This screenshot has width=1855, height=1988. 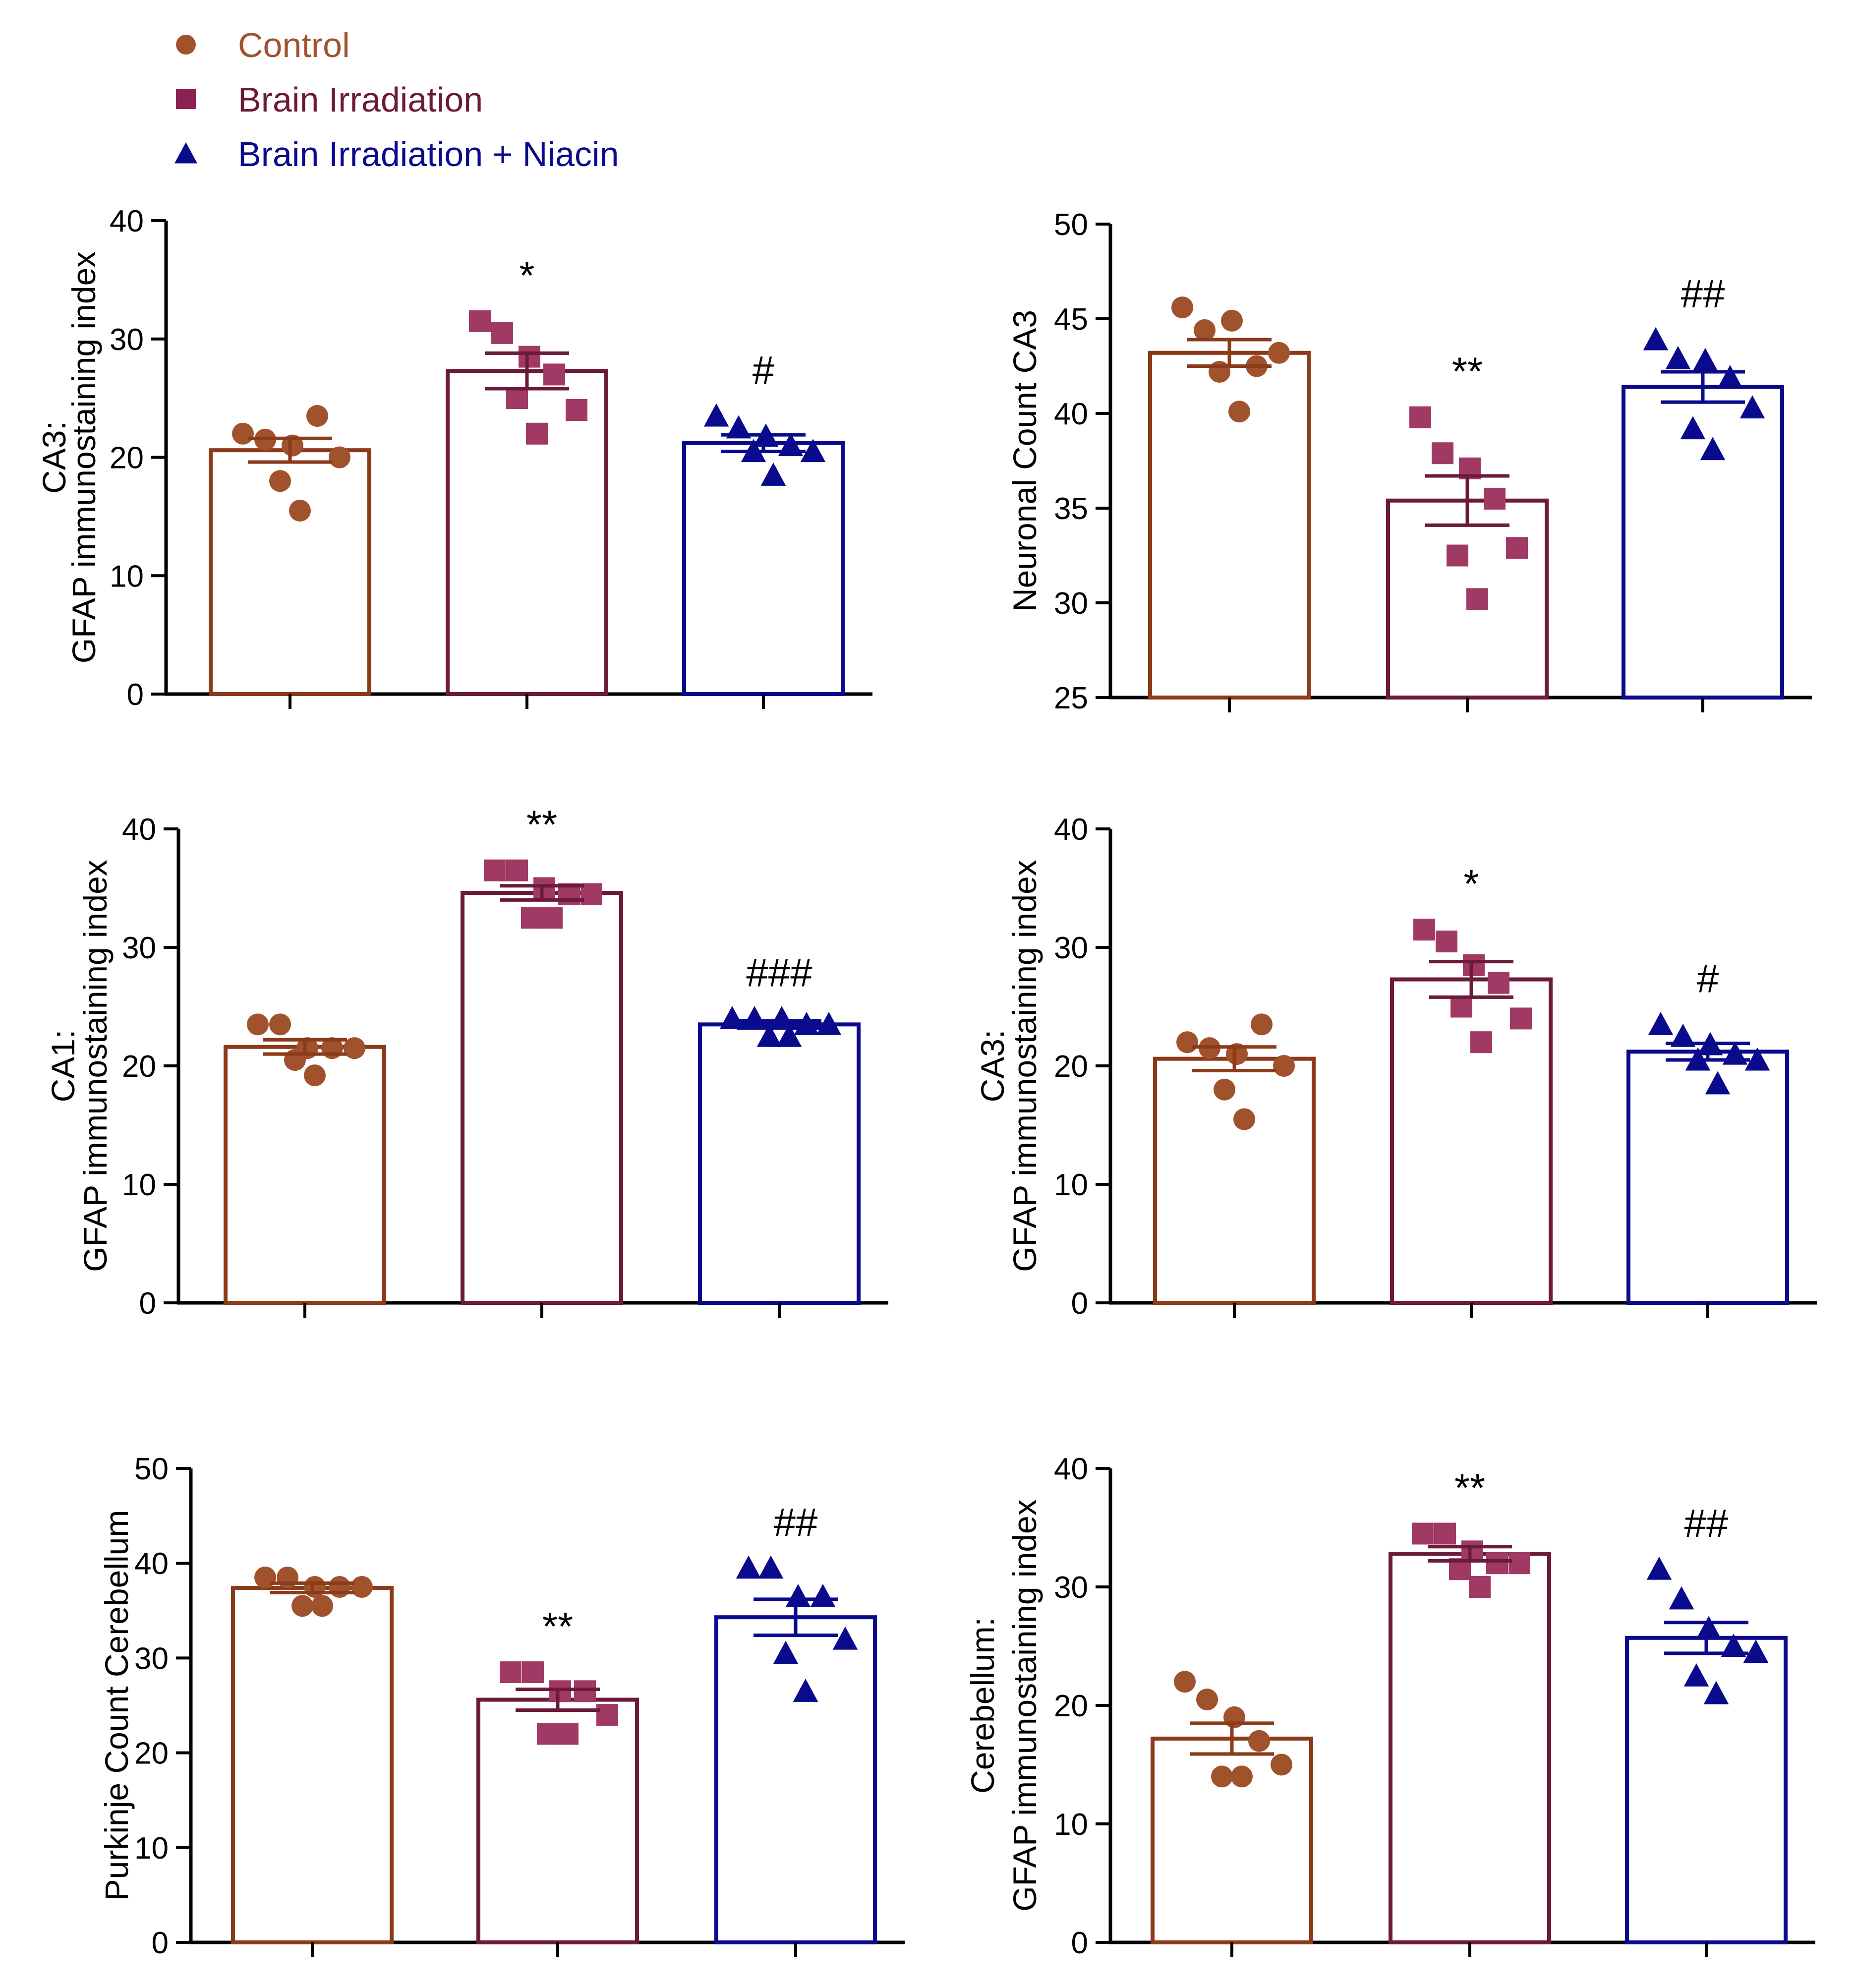 What do you see at coordinates (186, 153) in the screenshot?
I see `triangle-icon` at bounding box center [186, 153].